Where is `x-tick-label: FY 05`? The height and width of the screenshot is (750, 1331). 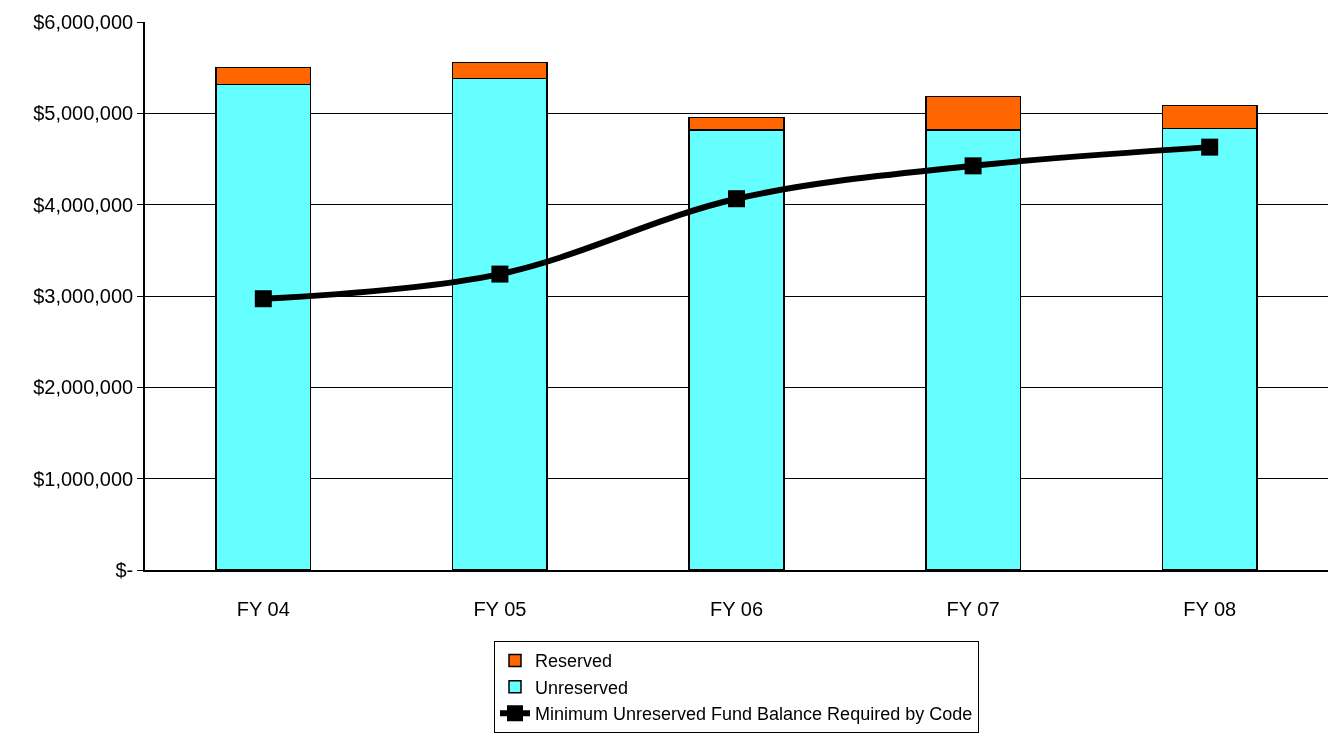 x-tick-label: FY 05 is located at coordinates (500, 608).